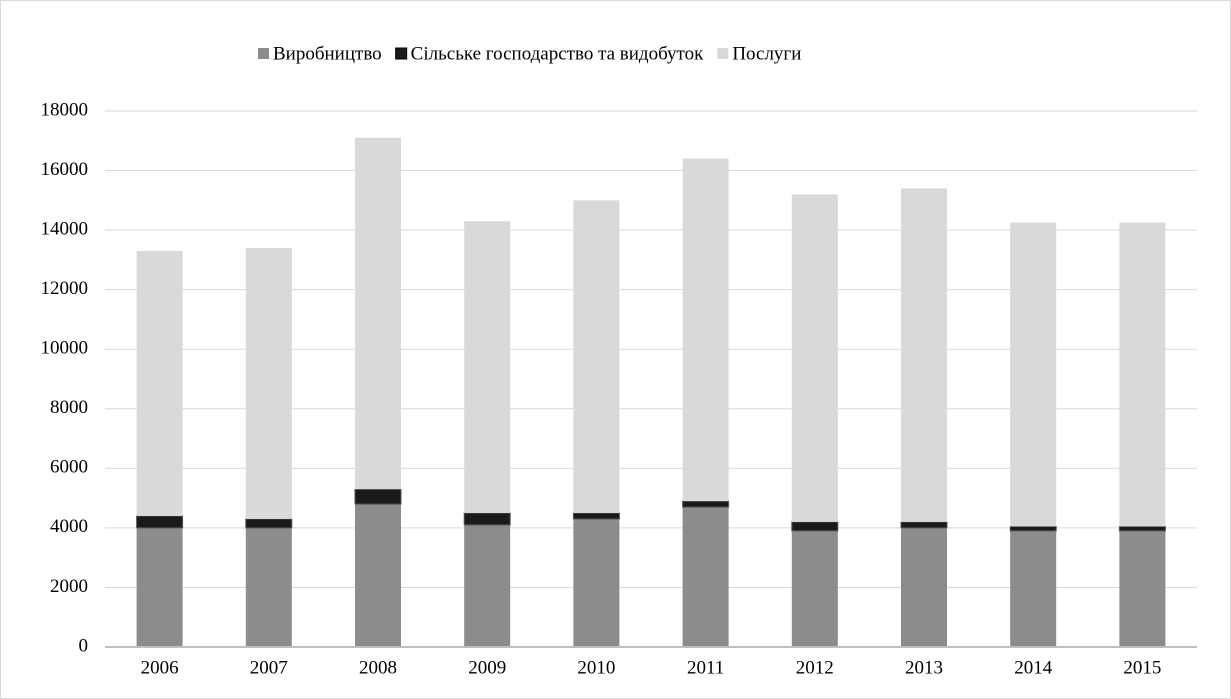 The image size is (1231, 699). Describe the element at coordinates (69, 586) in the screenshot. I see `y-tick-label: 2000` at that location.